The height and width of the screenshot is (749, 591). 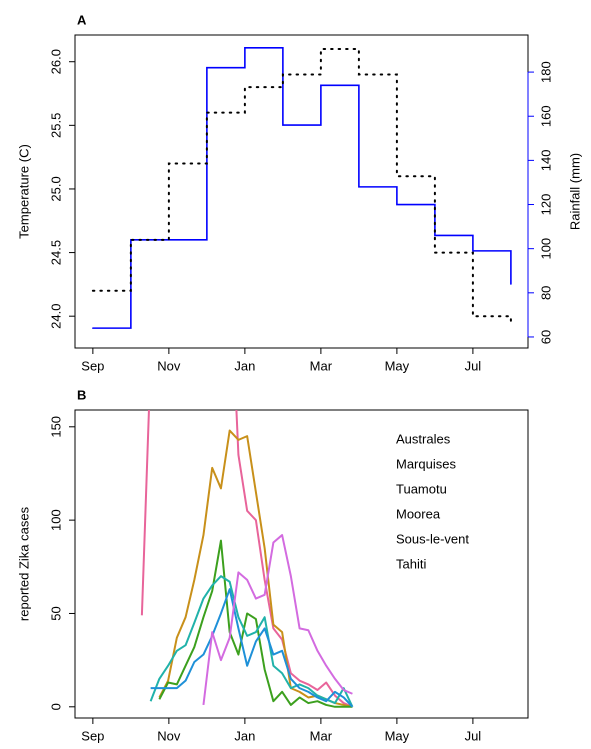 I want to click on y-tick-label: 24.5, so click(x=55, y=252).